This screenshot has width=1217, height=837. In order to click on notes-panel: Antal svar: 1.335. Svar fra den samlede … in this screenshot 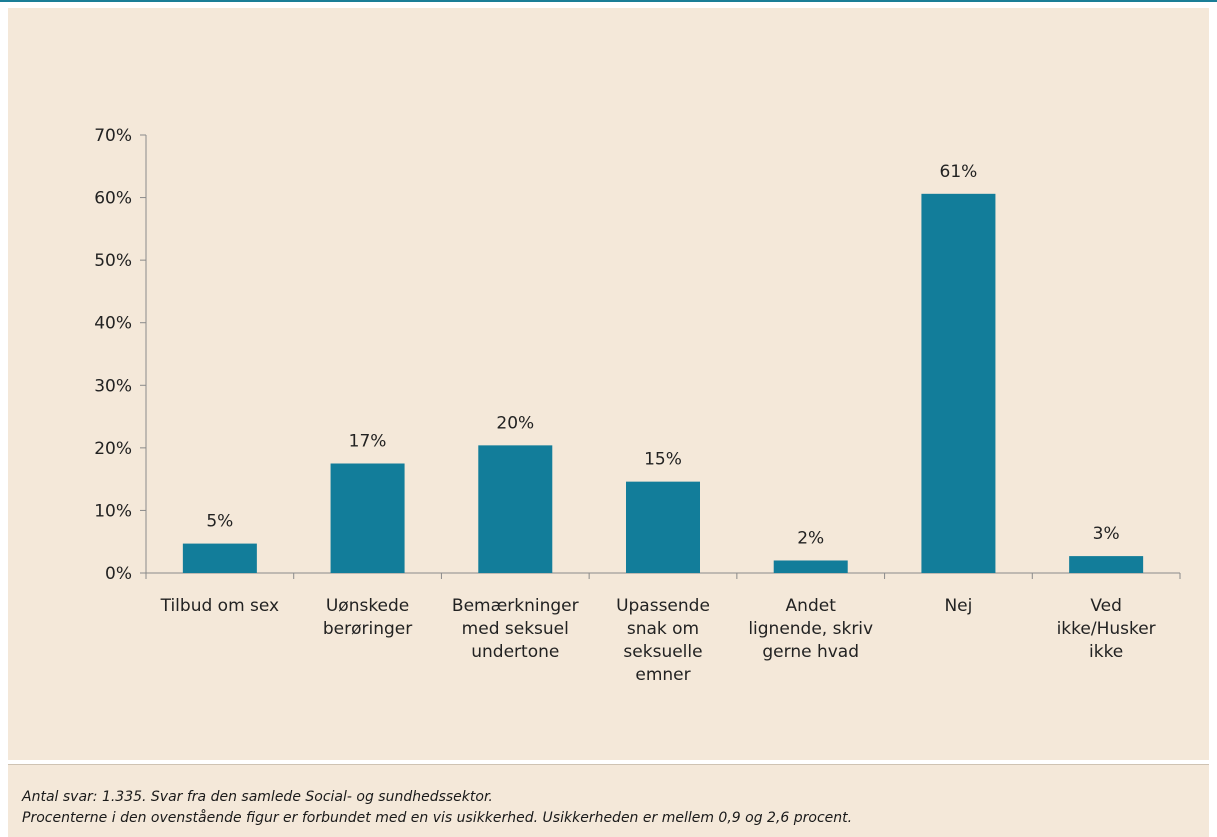, I will do `click(608, 800)`.